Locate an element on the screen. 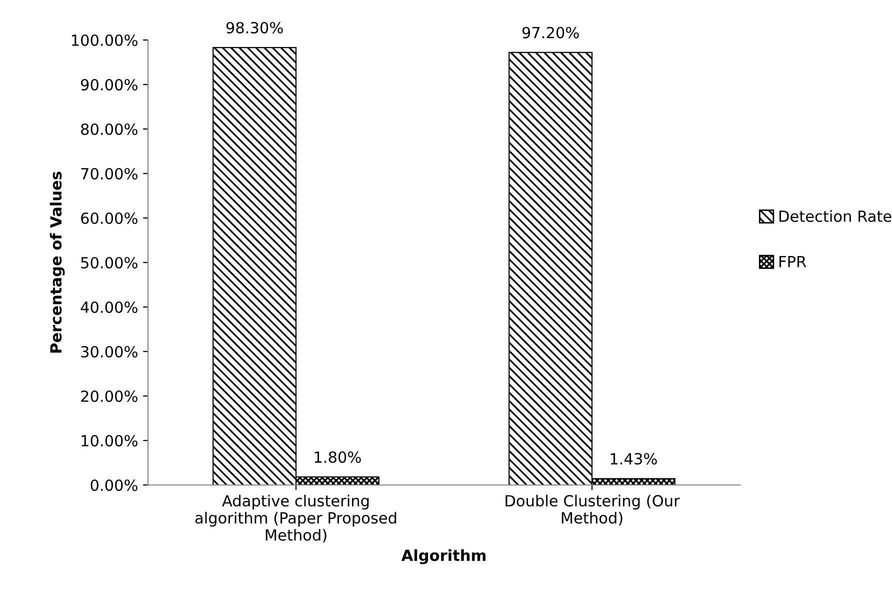 This screenshot has height=612, width=892. x-axis-title: Algorithm is located at coordinates (443, 556).